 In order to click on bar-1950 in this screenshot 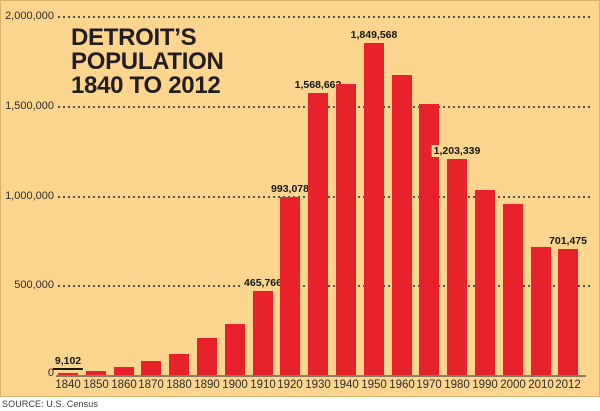, I will do `click(374, 209)`.